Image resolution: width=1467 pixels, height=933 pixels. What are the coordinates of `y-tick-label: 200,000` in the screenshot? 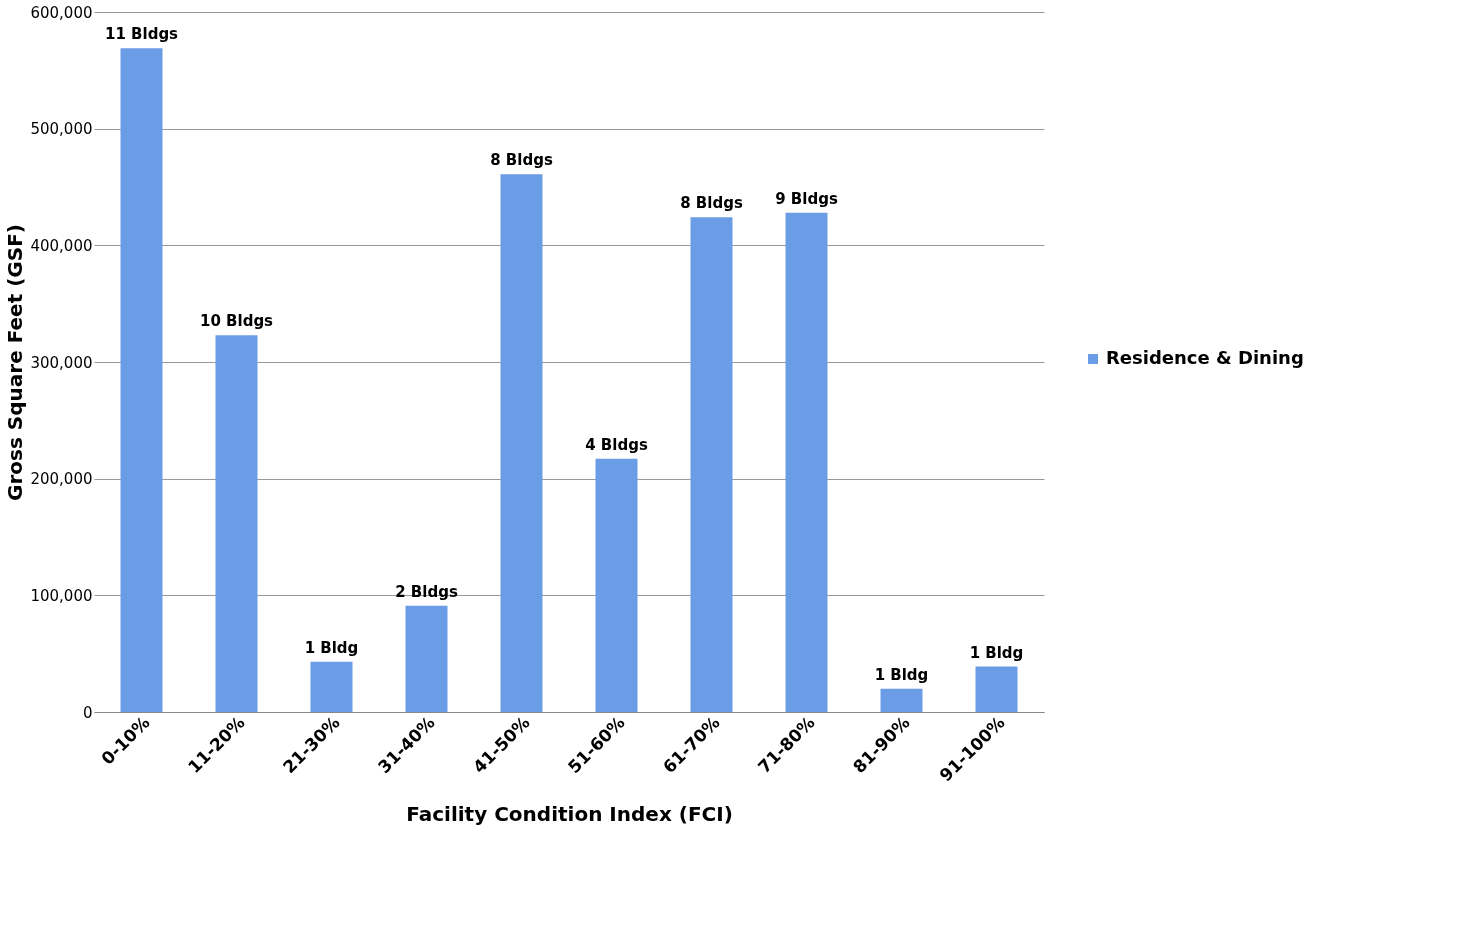 It's located at (61, 479).